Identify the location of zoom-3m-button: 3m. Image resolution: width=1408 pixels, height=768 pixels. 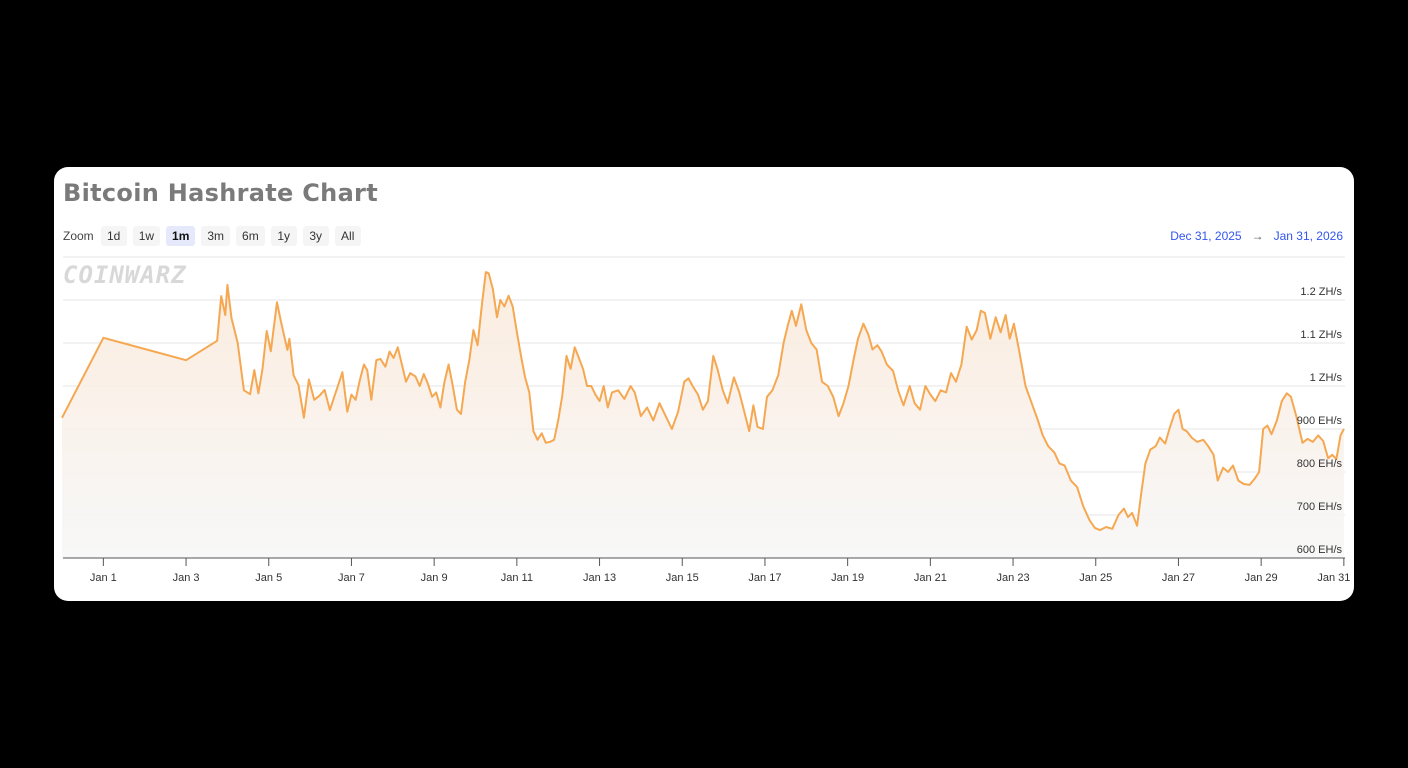
(216, 236).